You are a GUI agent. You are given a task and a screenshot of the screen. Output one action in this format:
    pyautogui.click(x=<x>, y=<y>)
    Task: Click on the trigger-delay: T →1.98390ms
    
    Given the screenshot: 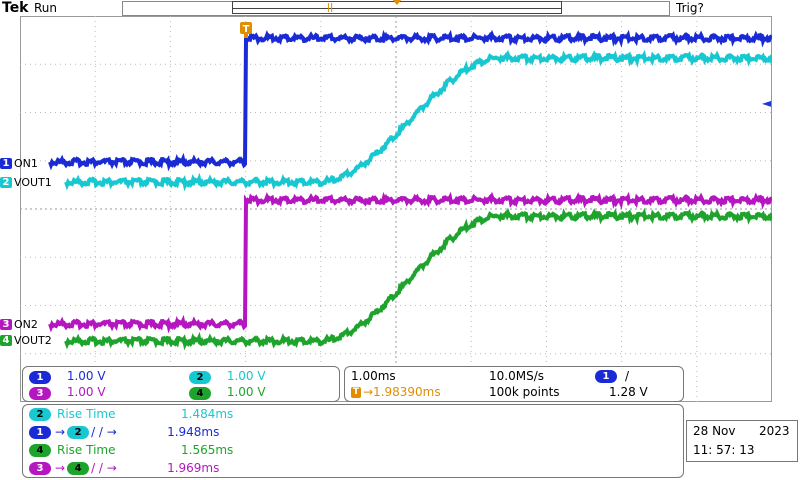 What is the action you would take?
    pyautogui.click(x=396, y=392)
    